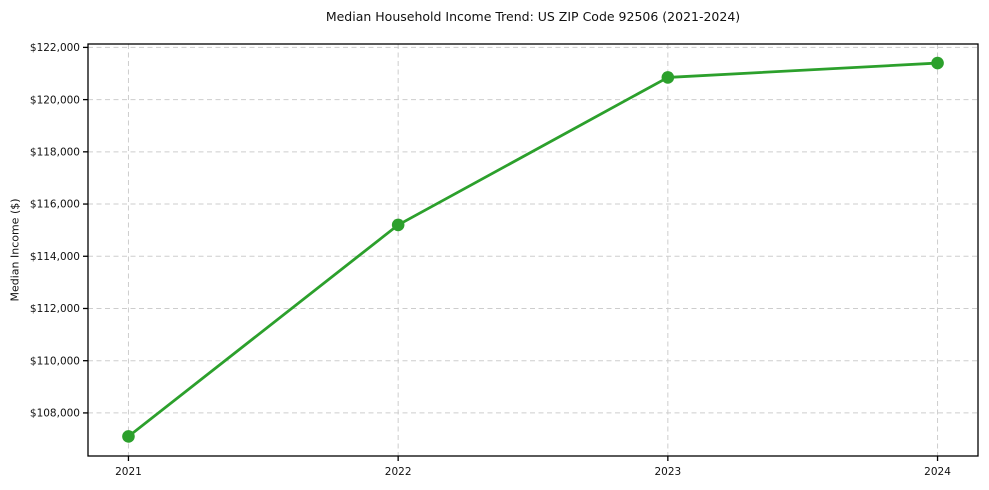 This screenshot has height=490, width=989. What do you see at coordinates (55, 153) in the screenshot?
I see `y-tick-label: $118,000` at bounding box center [55, 153].